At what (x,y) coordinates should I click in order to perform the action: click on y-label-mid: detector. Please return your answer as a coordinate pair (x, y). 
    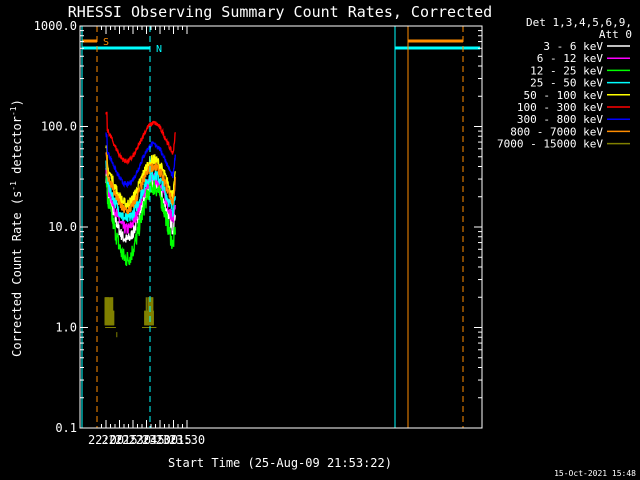
    Looking at the image, I should click on (17, 148).